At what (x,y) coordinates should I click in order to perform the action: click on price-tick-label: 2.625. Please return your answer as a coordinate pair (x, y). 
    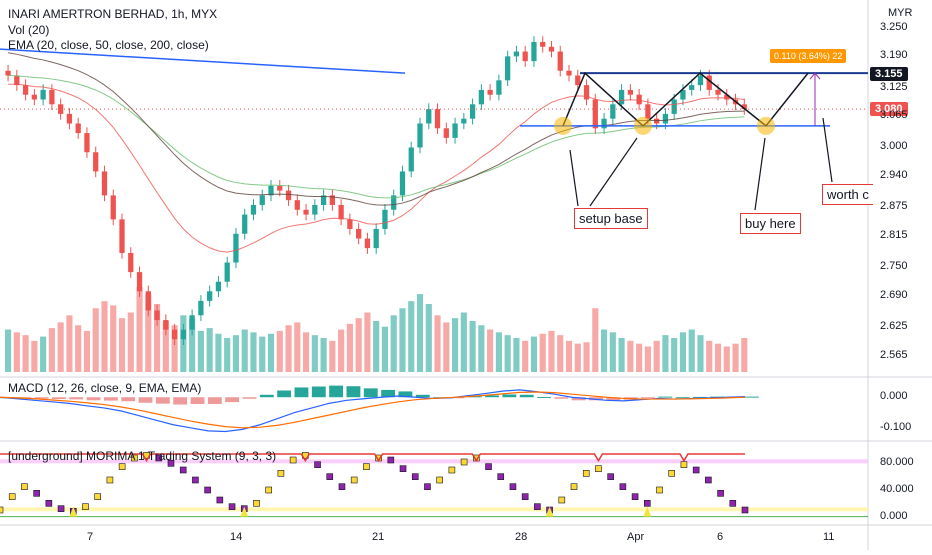
    Looking at the image, I should click on (894, 326).